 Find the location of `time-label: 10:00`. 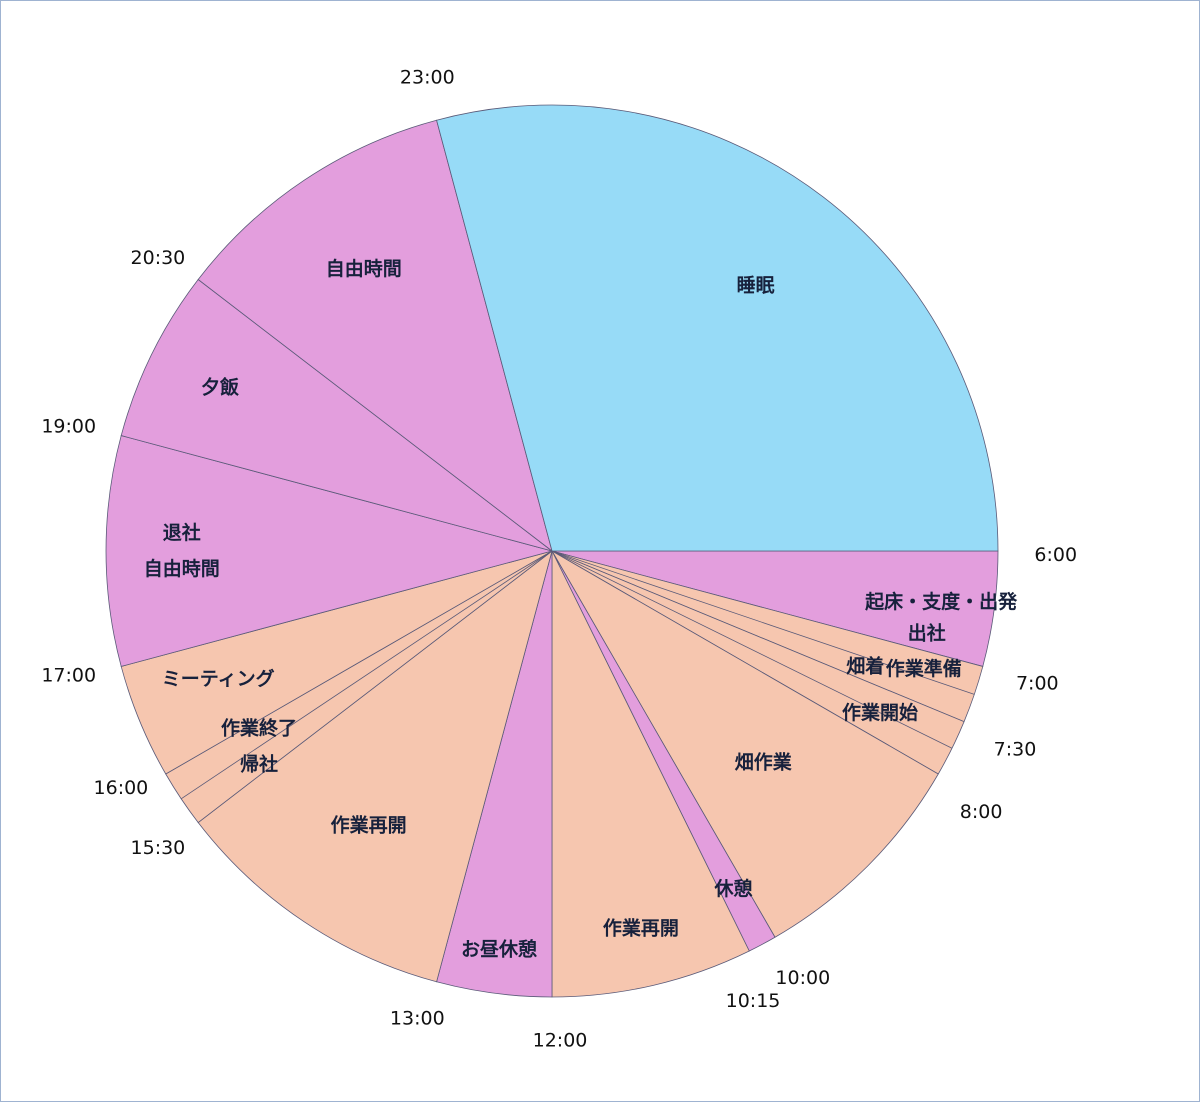

time-label: 10:00 is located at coordinates (802, 978).